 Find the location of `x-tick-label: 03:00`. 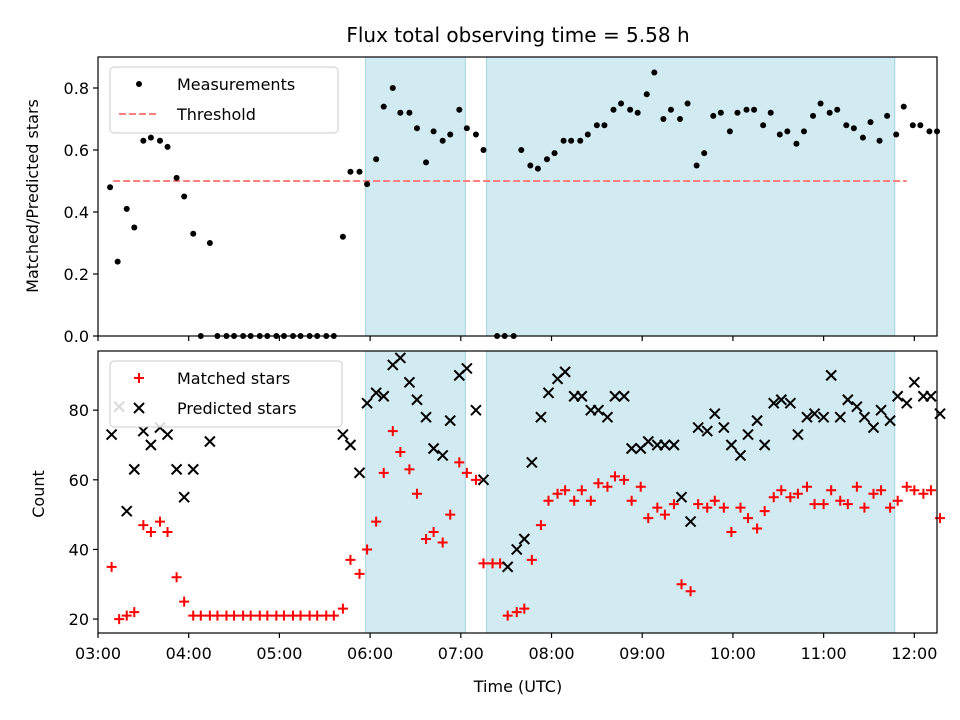

x-tick-label: 03:00 is located at coordinates (98, 653).